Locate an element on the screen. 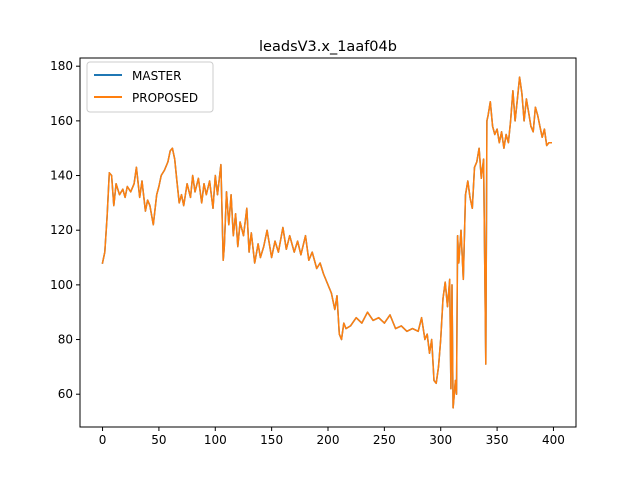  y-tick-label: 60 is located at coordinates (65, 394).